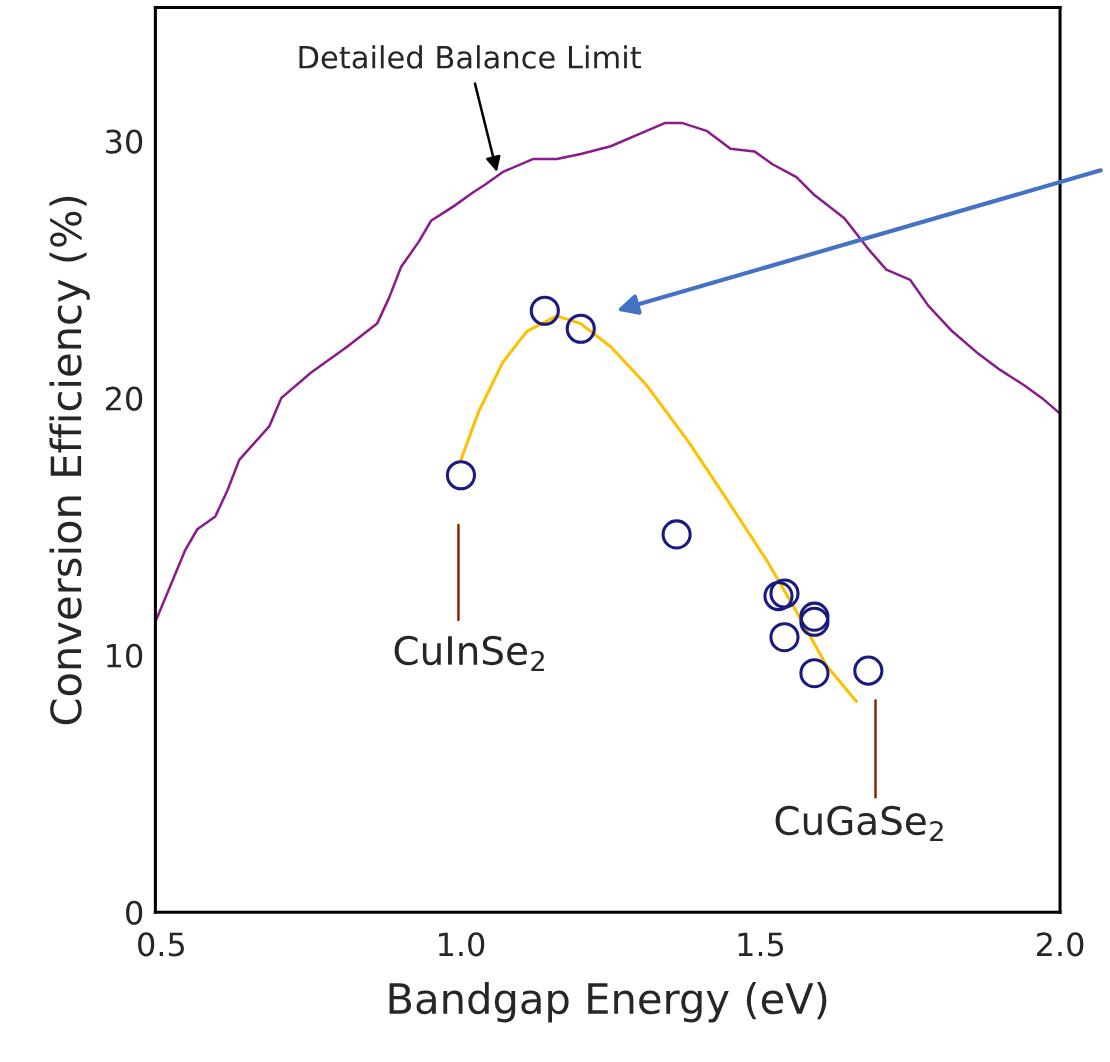 This screenshot has width=1110, height=1062. I want to click on y-tick-label: 20, so click(124, 398).